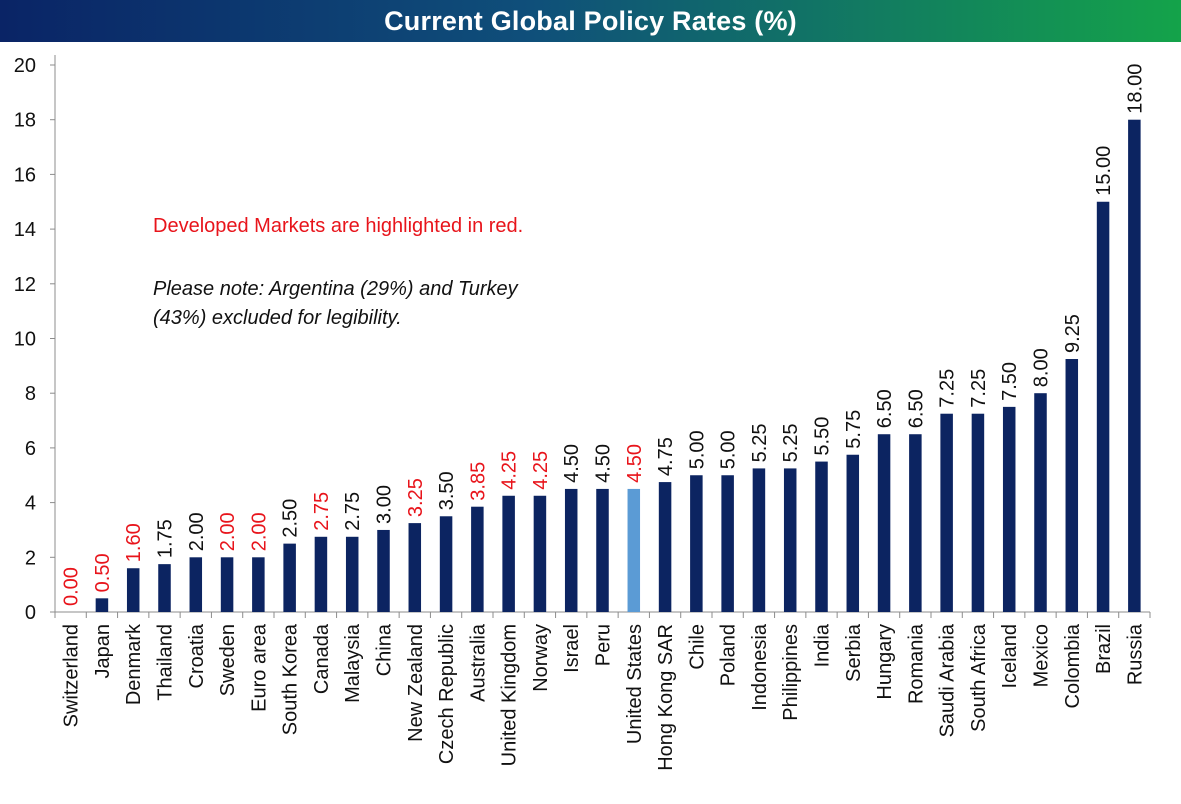  Describe the element at coordinates (197, 655) in the screenshot. I see `category-label: Croatia` at that location.